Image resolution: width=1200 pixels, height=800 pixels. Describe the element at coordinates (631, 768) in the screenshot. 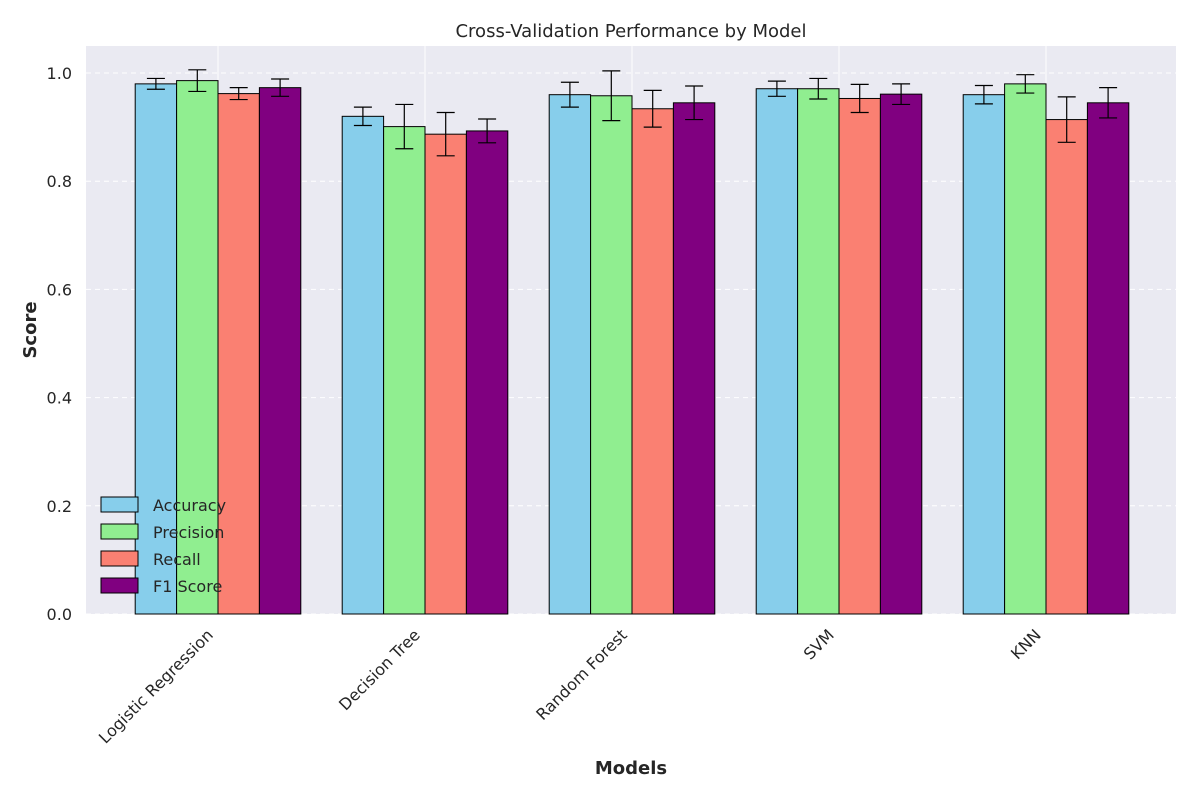

I see `x-axis-label: Models` at that location.